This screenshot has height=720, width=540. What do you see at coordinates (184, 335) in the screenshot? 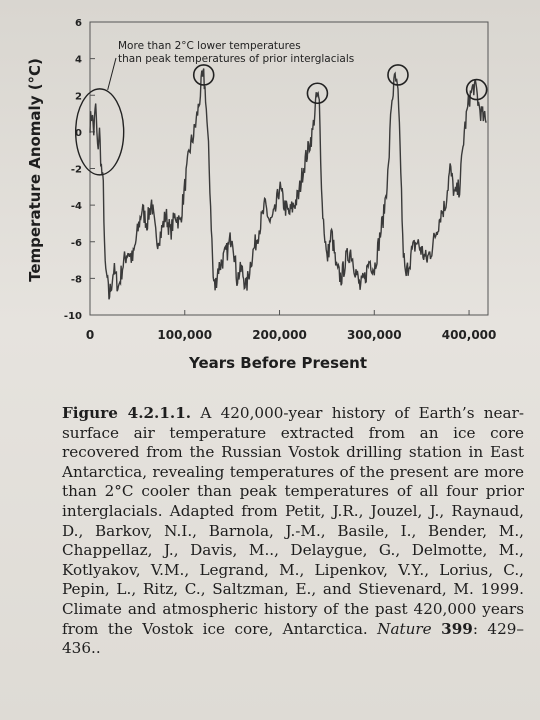
I see `x-tick-label: 100,000` at bounding box center [184, 335].